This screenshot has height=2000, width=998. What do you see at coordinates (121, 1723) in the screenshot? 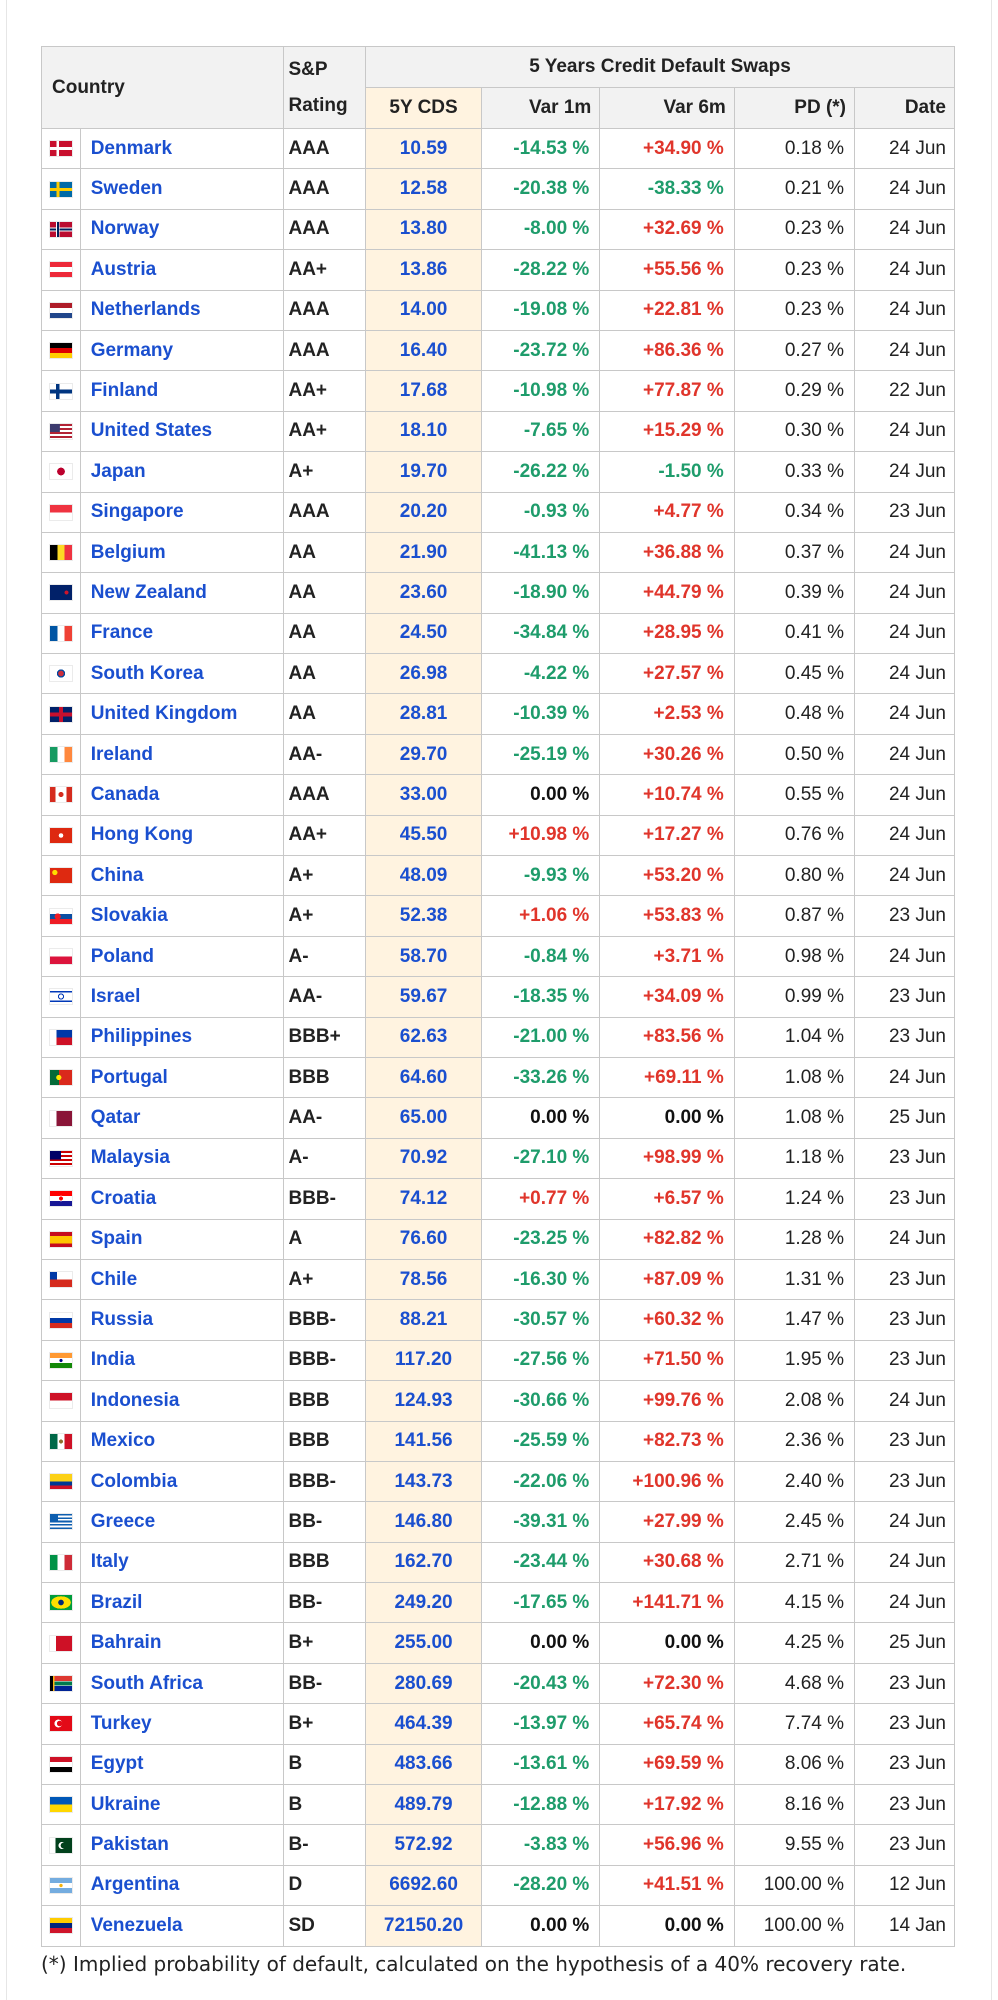
I see `country-link-turkey: Turkey` at bounding box center [121, 1723].